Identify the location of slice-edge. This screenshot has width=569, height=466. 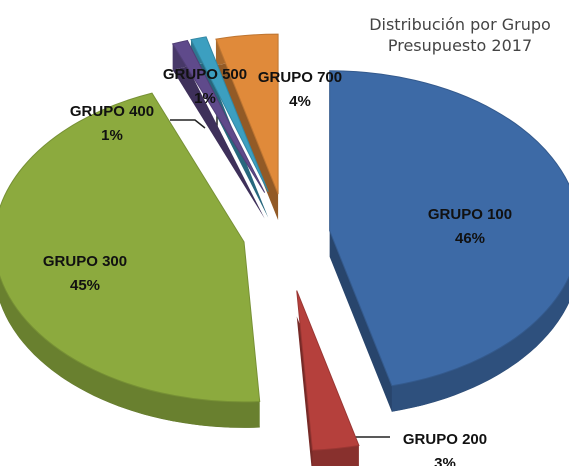
(335, 455).